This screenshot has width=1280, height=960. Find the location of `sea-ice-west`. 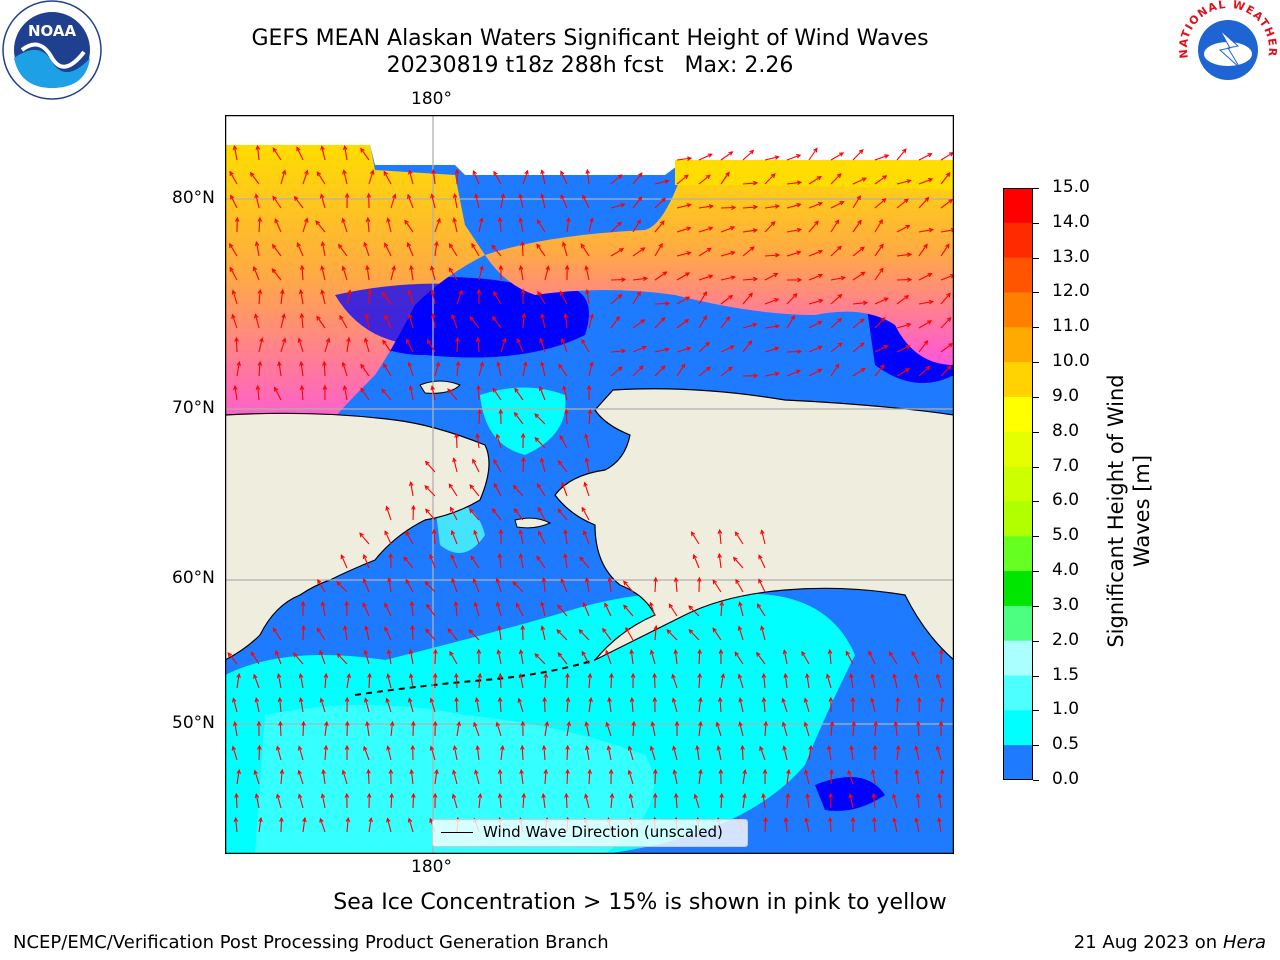

sea-ice-west is located at coordinates (355, 290).